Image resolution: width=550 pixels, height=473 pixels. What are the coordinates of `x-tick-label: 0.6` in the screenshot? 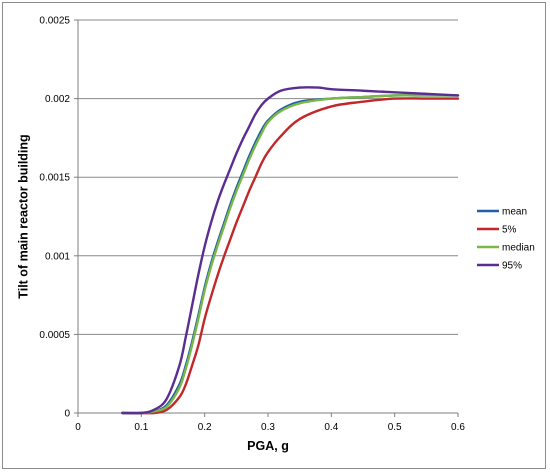 It's located at (458, 427).